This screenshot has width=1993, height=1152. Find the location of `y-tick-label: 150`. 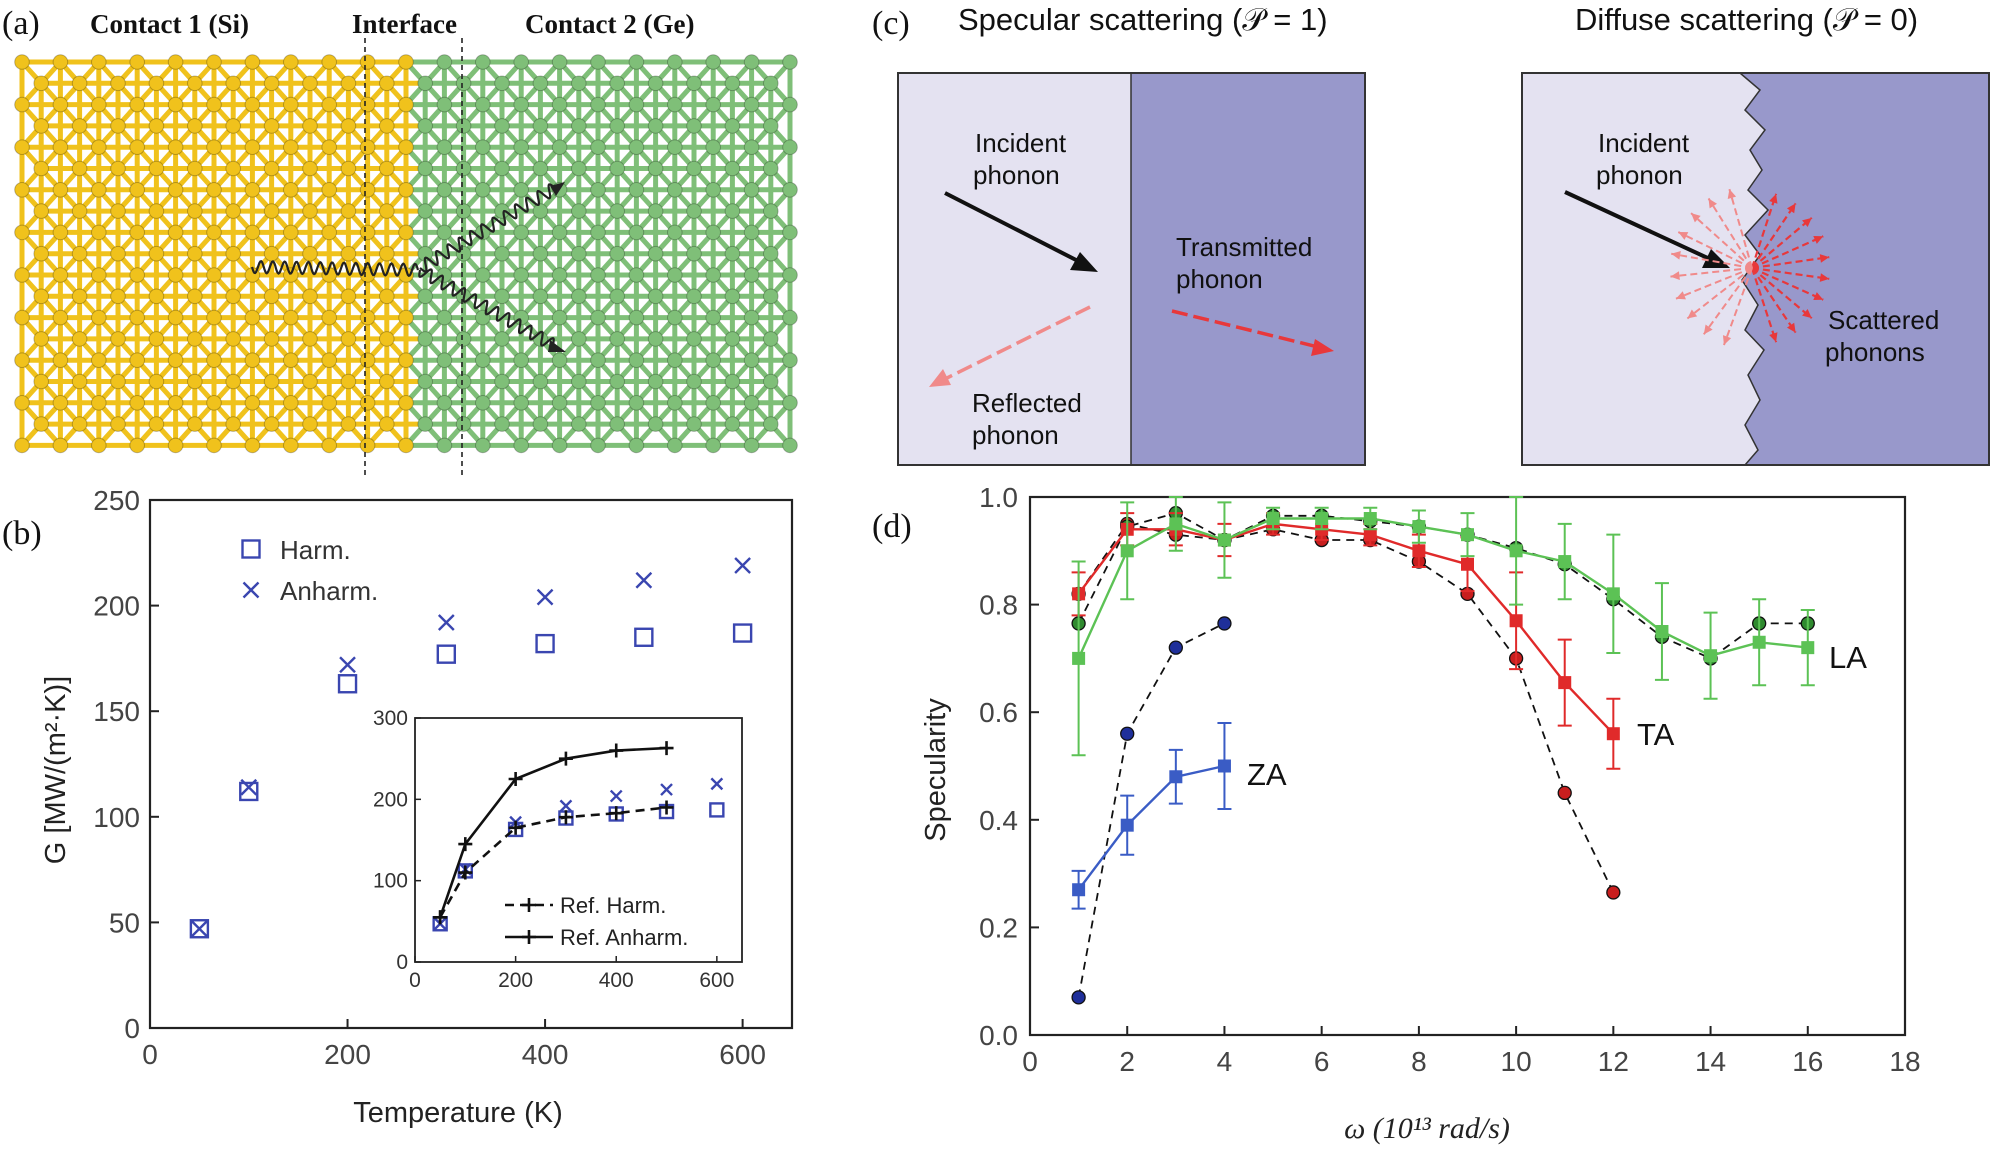

y-tick-label: 150 is located at coordinates (116, 711).